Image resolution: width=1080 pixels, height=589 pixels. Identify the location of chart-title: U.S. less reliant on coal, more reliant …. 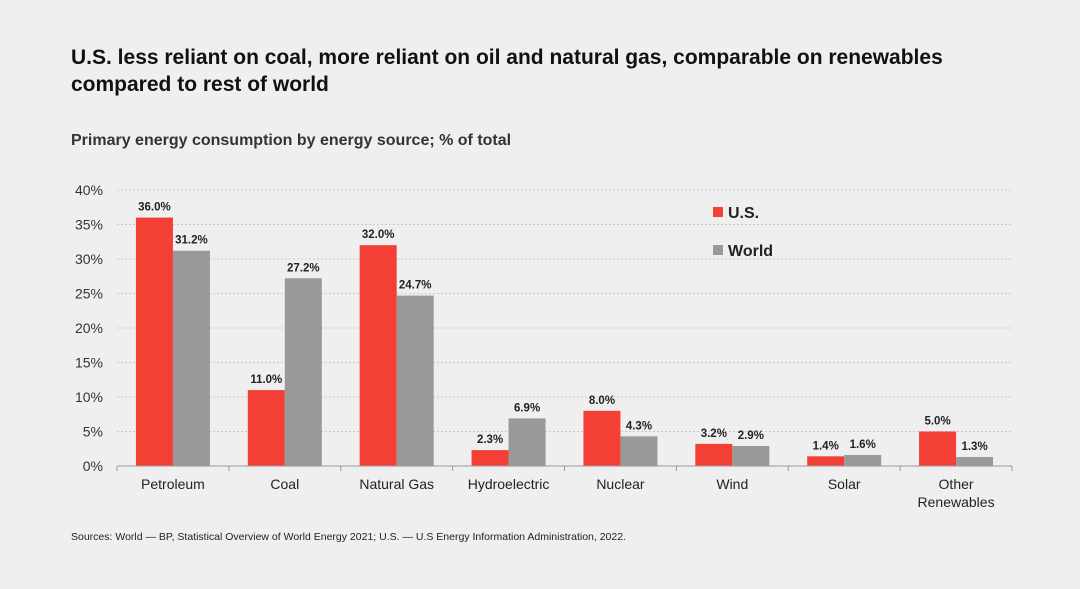
(507, 71).